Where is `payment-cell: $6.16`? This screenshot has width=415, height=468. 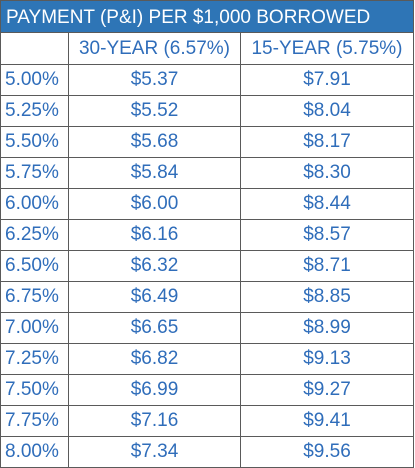
payment-cell: $6.16 is located at coordinates (154, 235).